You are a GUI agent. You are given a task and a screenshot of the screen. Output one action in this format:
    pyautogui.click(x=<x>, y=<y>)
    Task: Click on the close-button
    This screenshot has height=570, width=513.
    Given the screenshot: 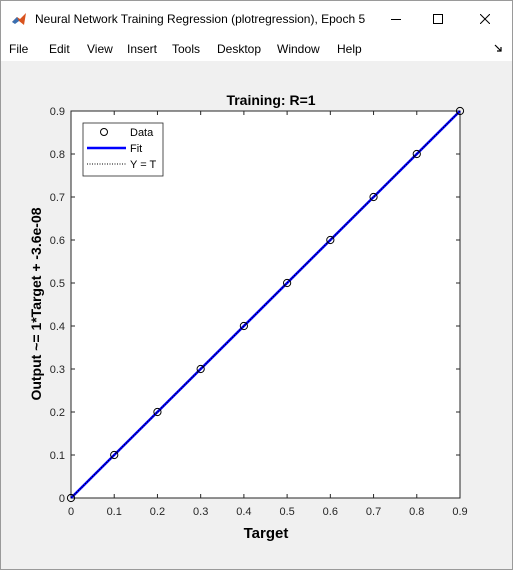 What is the action you would take?
    pyautogui.click(x=485, y=19)
    